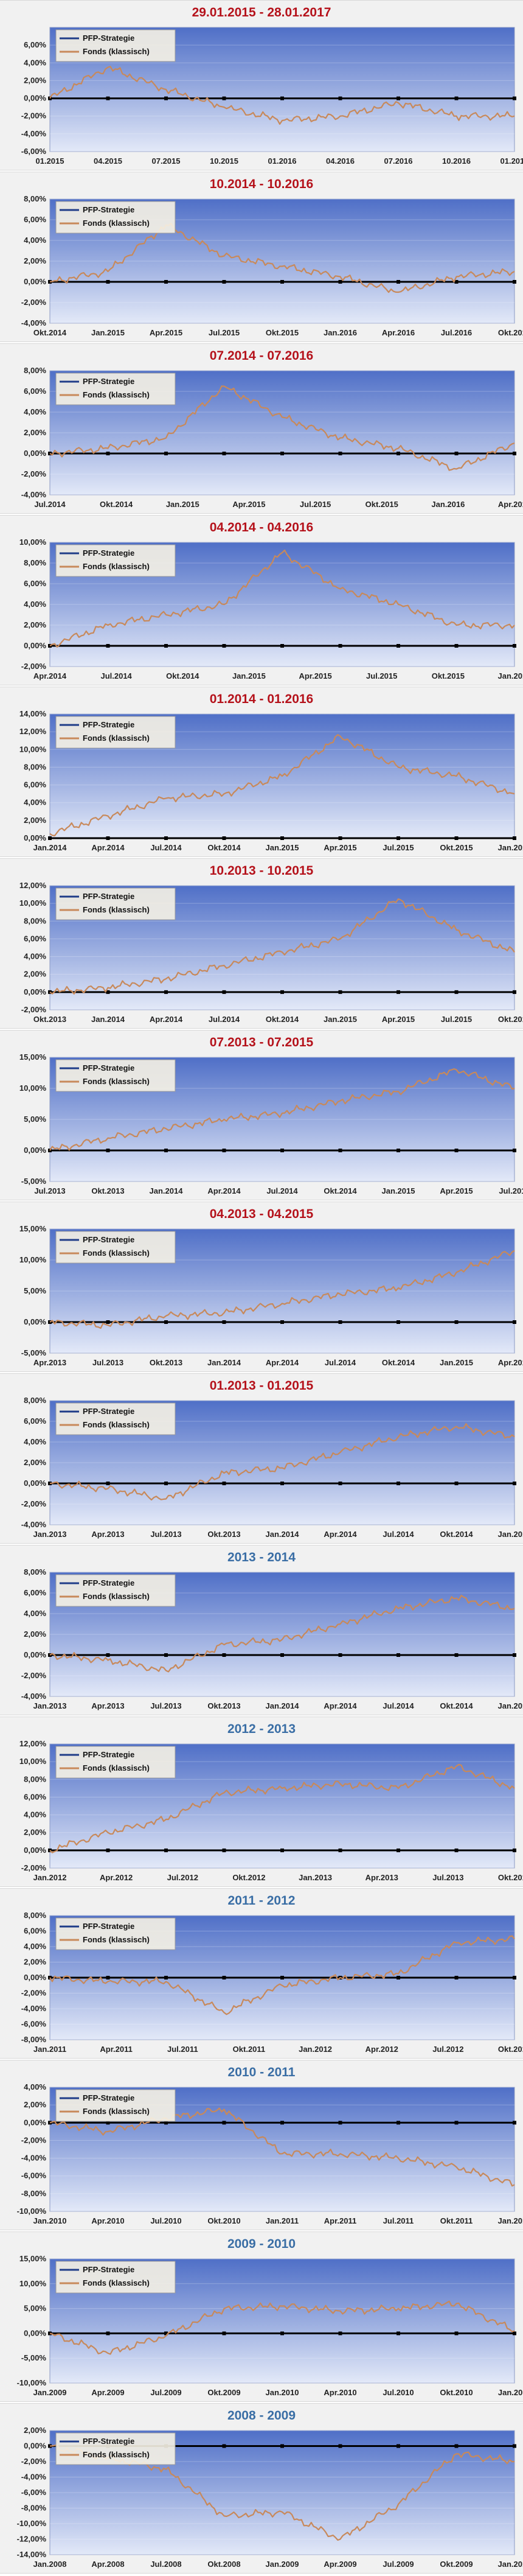 The height and width of the screenshot is (2576, 523). What do you see at coordinates (511, 2220) in the screenshot?
I see `x-tick-label: Jan.2012` at bounding box center [511, 2220].